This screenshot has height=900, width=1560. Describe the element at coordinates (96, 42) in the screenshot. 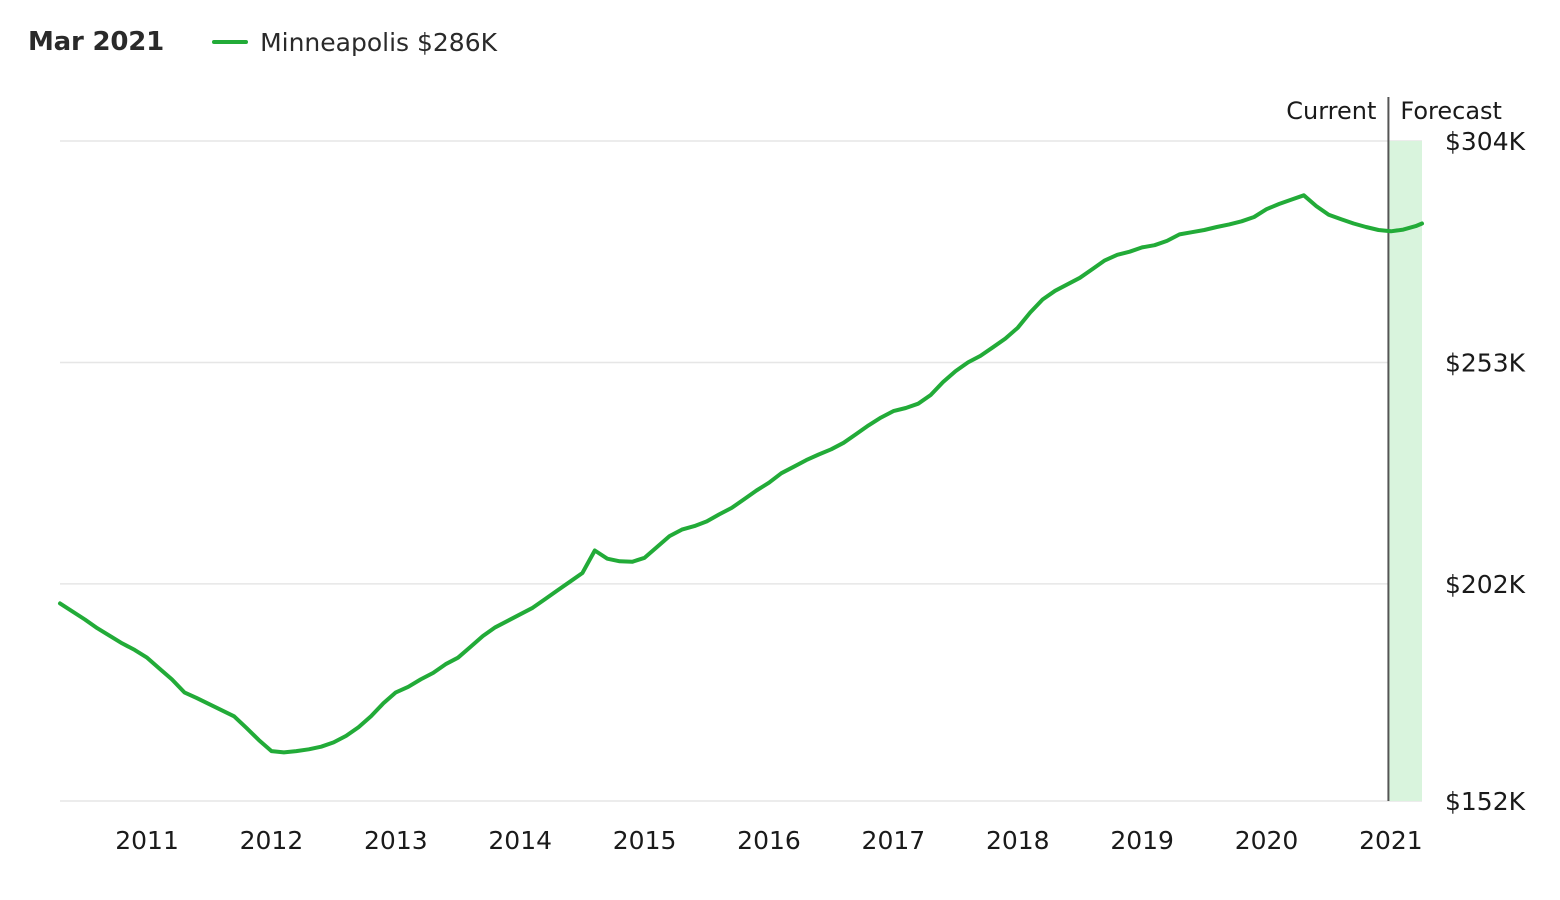

I see `selected-date-label: Mar 2021` at that location.